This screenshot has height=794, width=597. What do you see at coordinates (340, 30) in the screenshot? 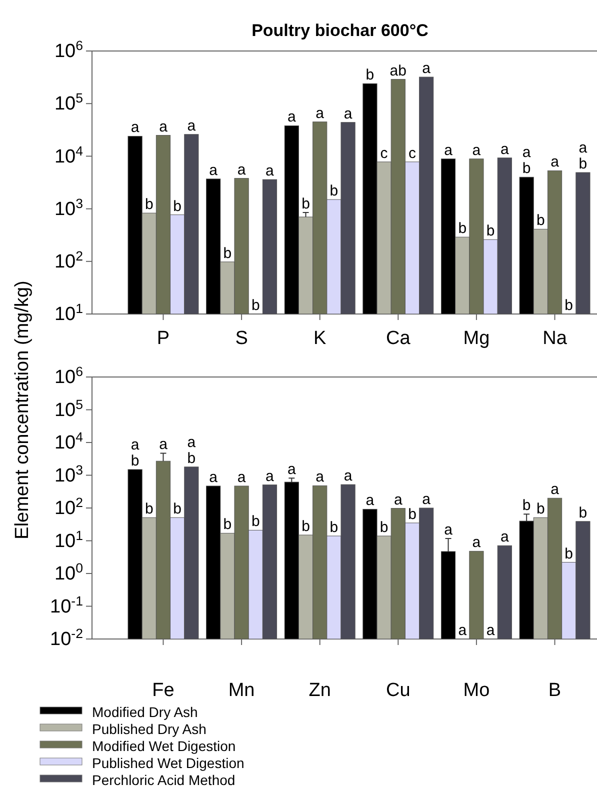
I see `chart-title: Poultry biochar 600°C` at bounding box center [340, 30].